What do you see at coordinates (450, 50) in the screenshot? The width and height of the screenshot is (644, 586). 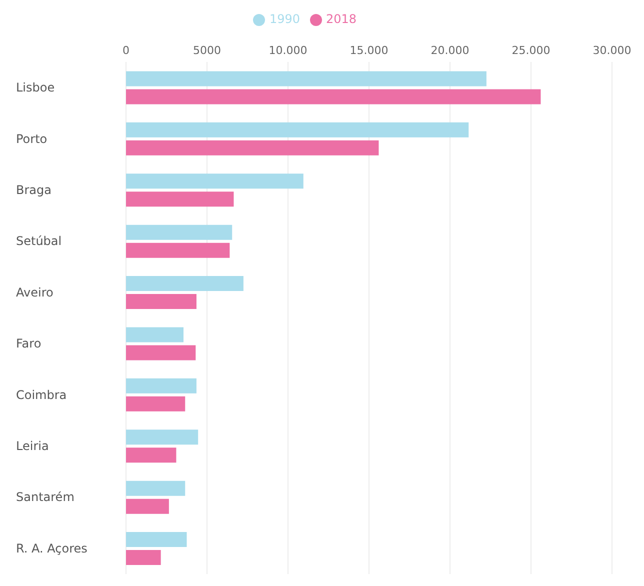 I see `x-tick-label: 20.000` at bounding box center [450, 50].